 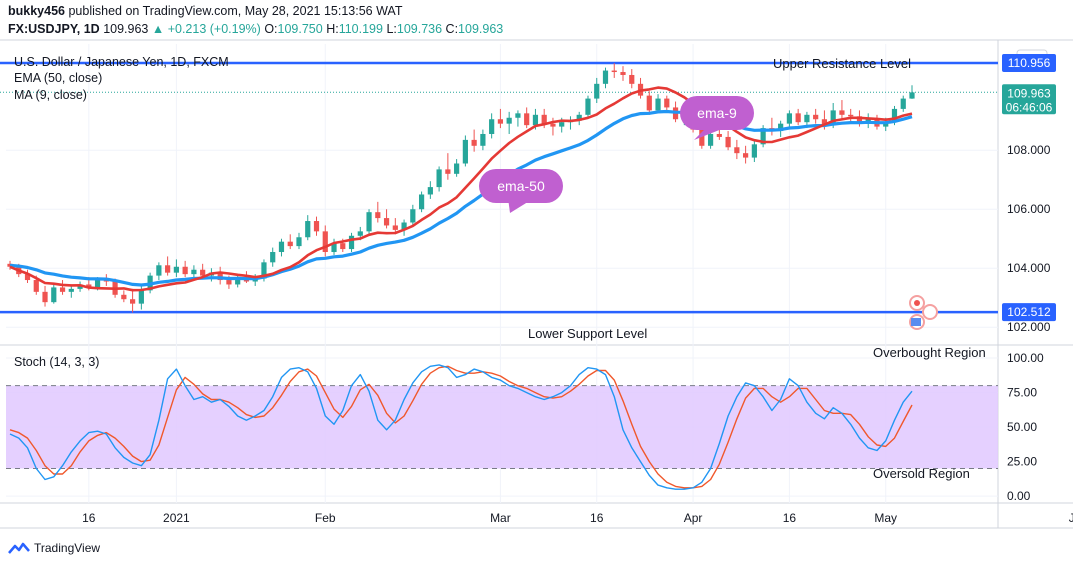 I want to click on stoch-tick-label: 50.00, so click(x=1022, y=427).